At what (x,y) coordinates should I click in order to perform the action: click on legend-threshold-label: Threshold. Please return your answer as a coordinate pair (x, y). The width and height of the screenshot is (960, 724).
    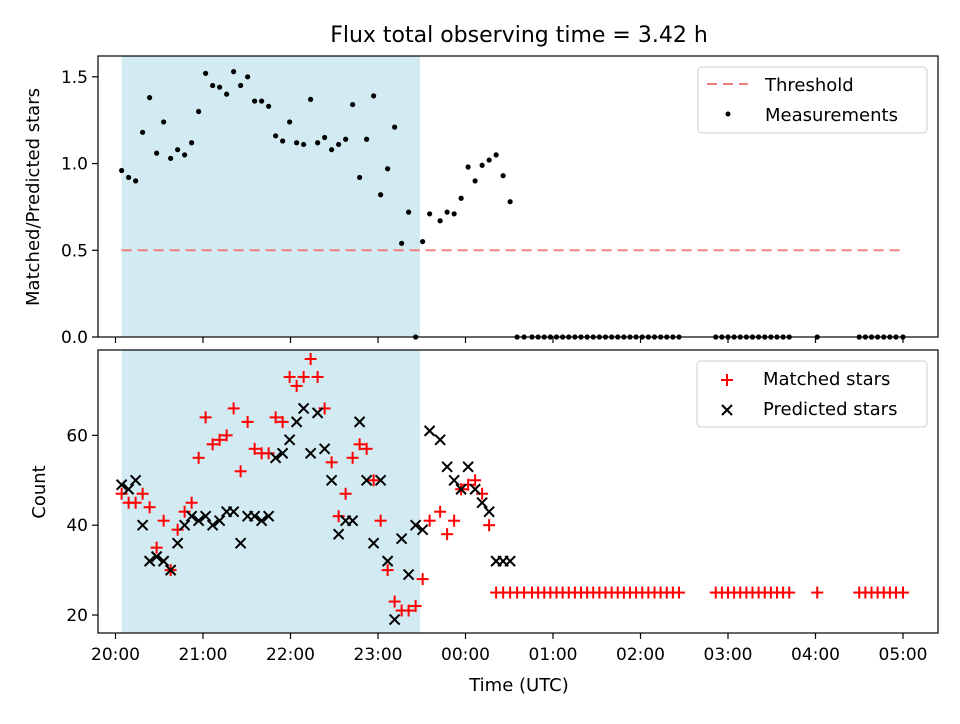
    Looking at the image, I should click on (809, 85).